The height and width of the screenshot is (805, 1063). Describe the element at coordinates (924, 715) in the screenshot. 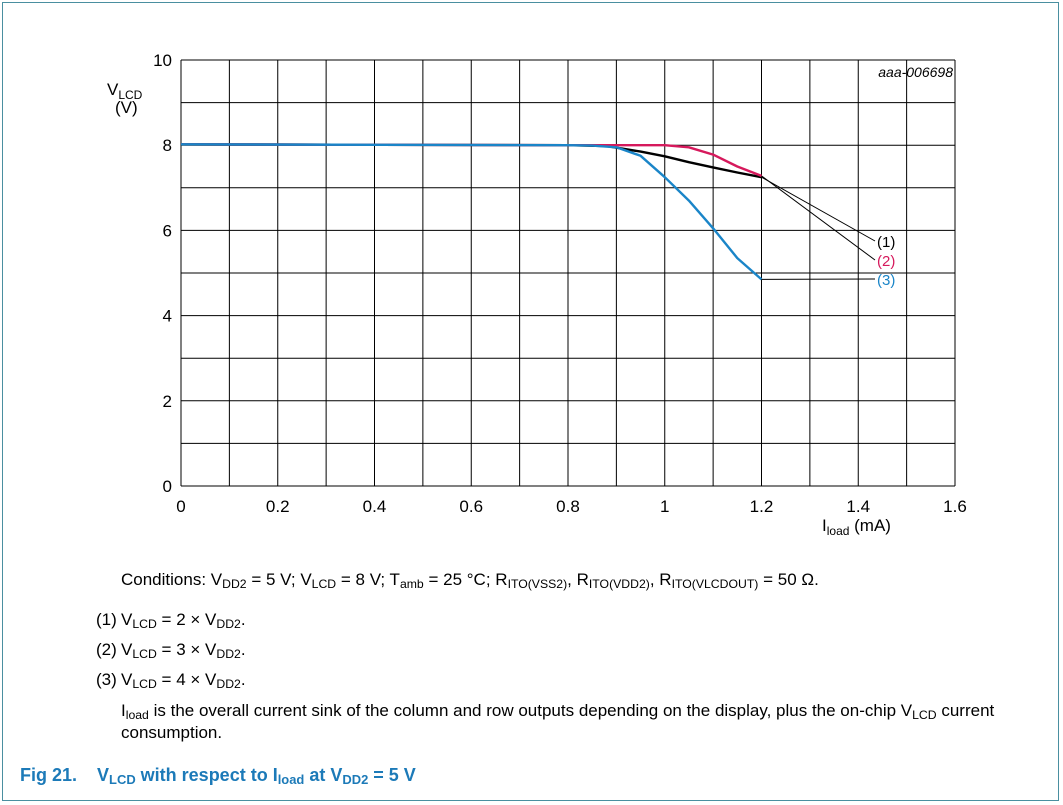

I see `description-sub-2: LCD` at that location.